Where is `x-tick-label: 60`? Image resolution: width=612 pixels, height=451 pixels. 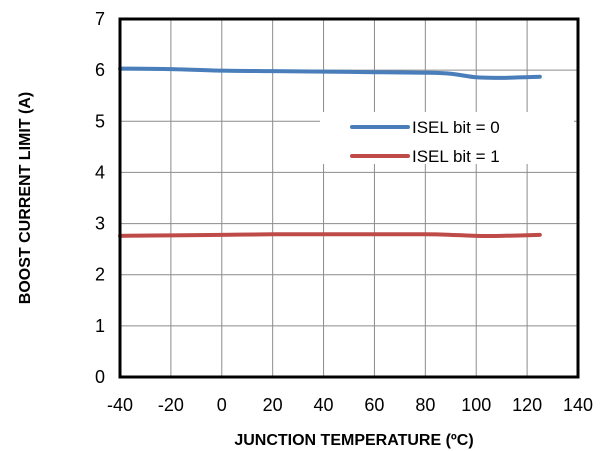
x-tick-label: 60 is located at coordinates (374, 405).